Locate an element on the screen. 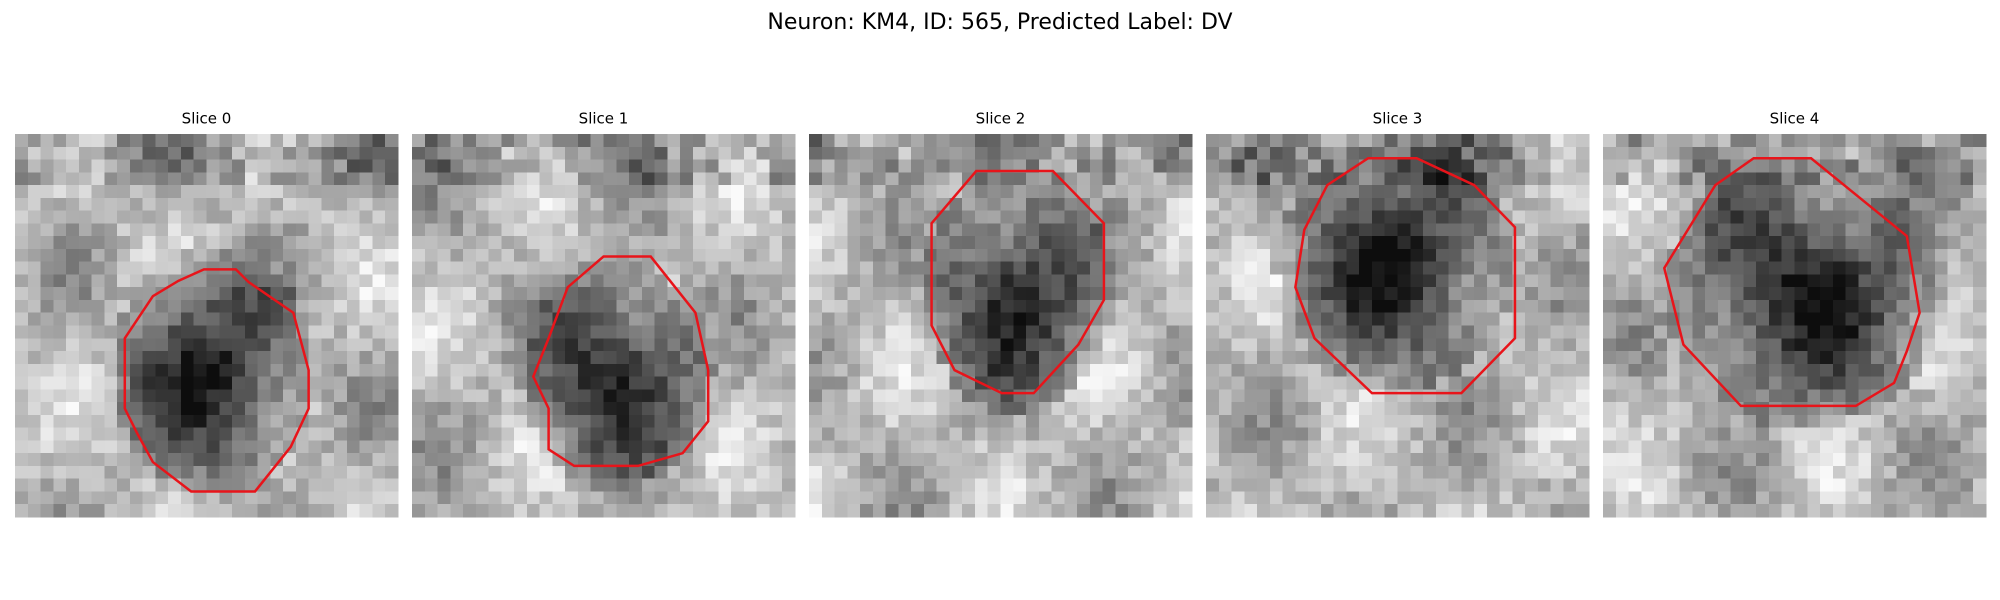  contour is located at coordinates (1405, 276).